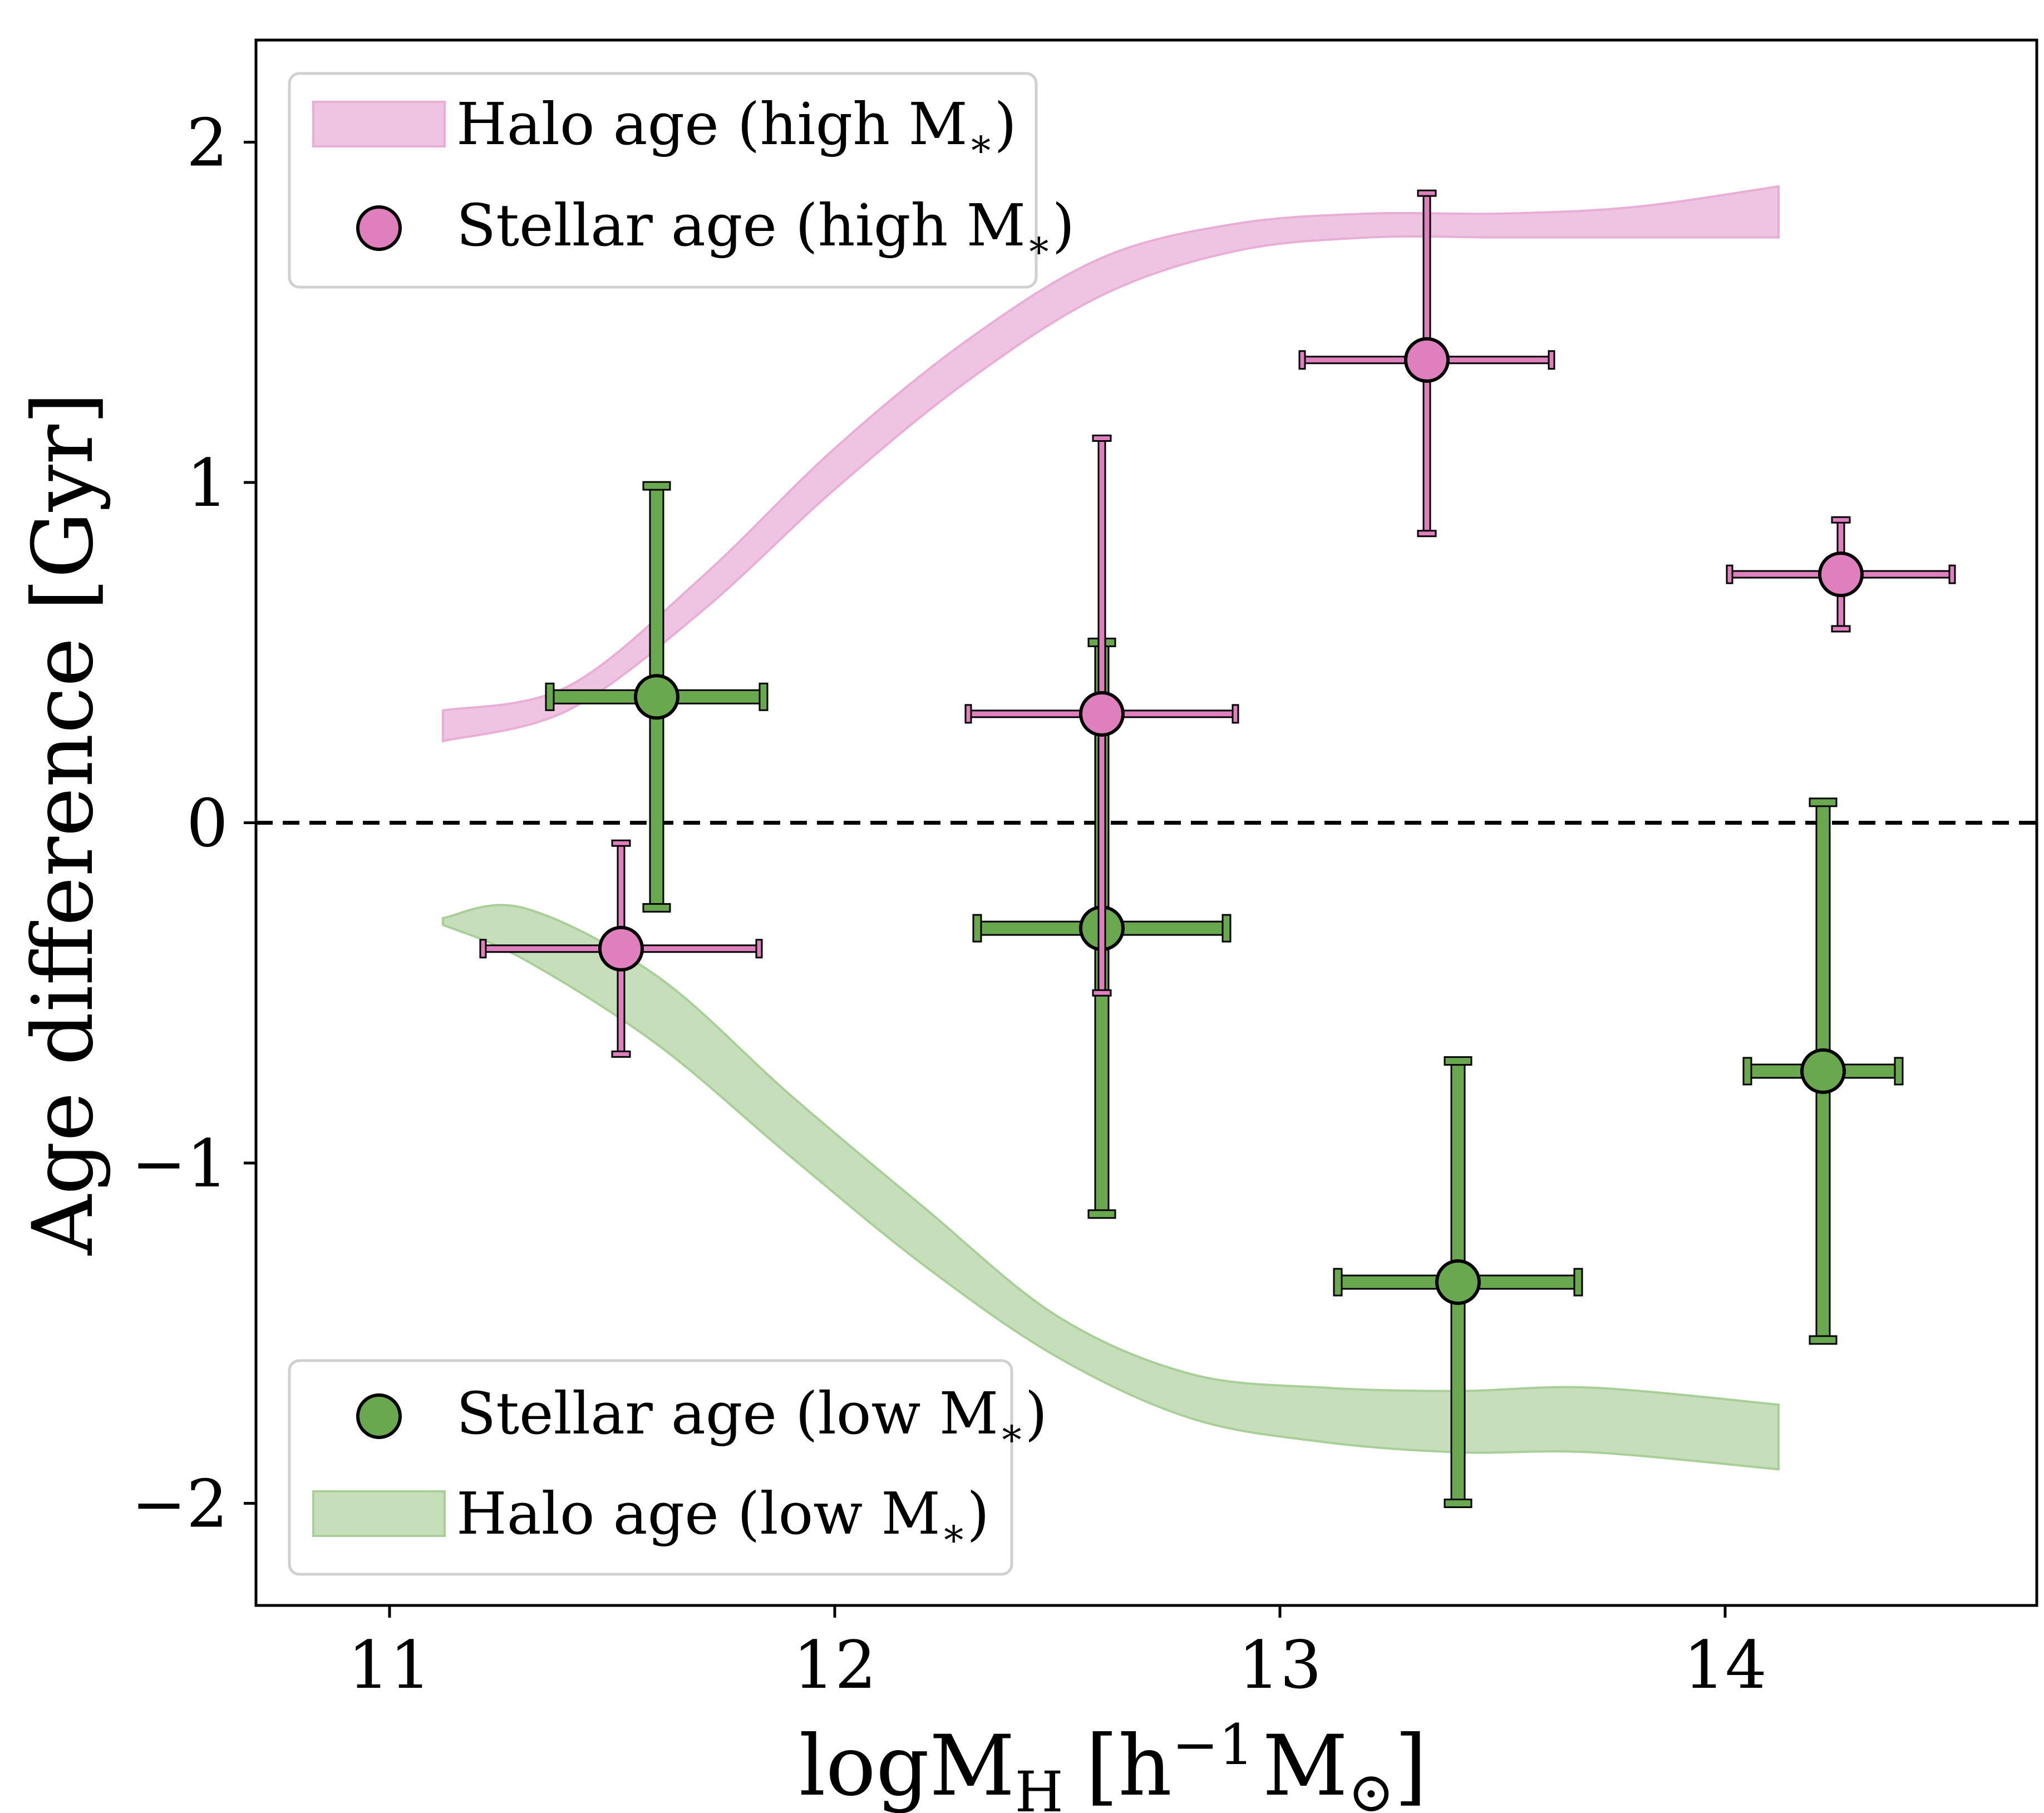 This screenshot has width=2044, height=1813. What do you see at coordinates (1725, 1665) in the screenshot?
I see `x-tick-label: 14` at bounding box center [1725, 1665].